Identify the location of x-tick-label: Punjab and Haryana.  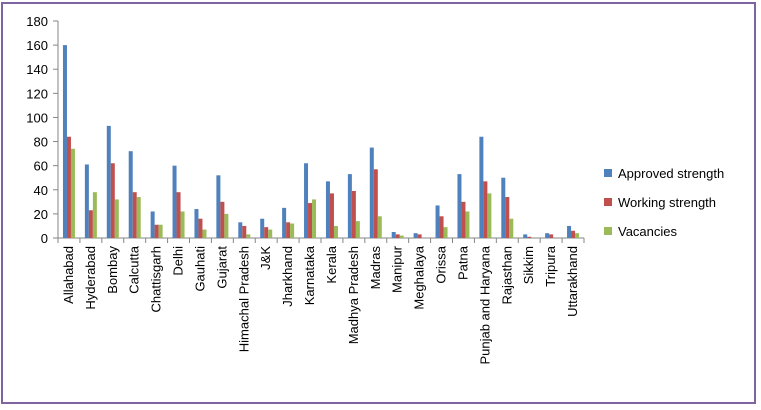
(484, 304).